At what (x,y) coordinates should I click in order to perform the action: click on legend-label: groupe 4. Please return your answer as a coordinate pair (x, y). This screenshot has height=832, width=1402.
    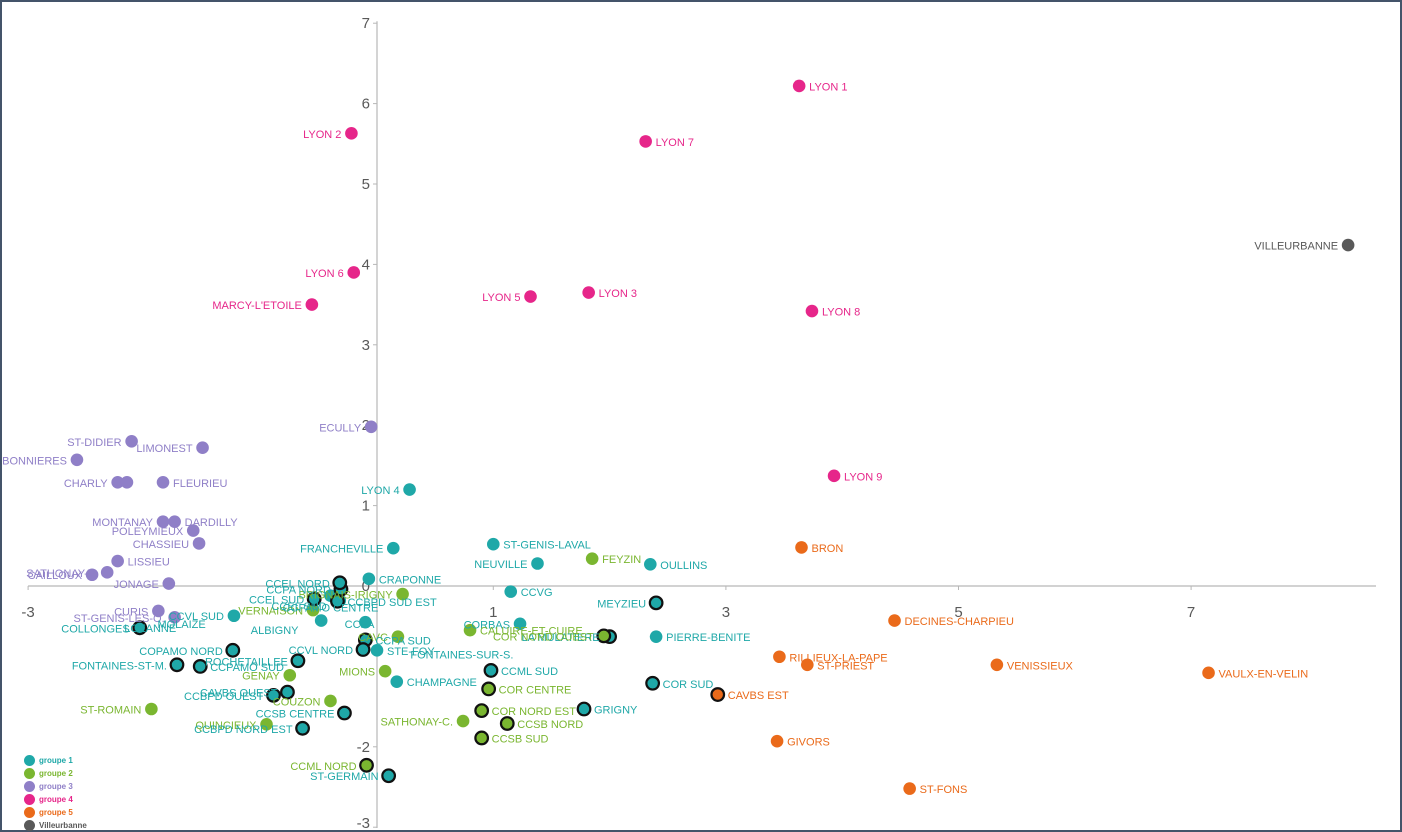
    Looking at the image, I should click on (56, 799).